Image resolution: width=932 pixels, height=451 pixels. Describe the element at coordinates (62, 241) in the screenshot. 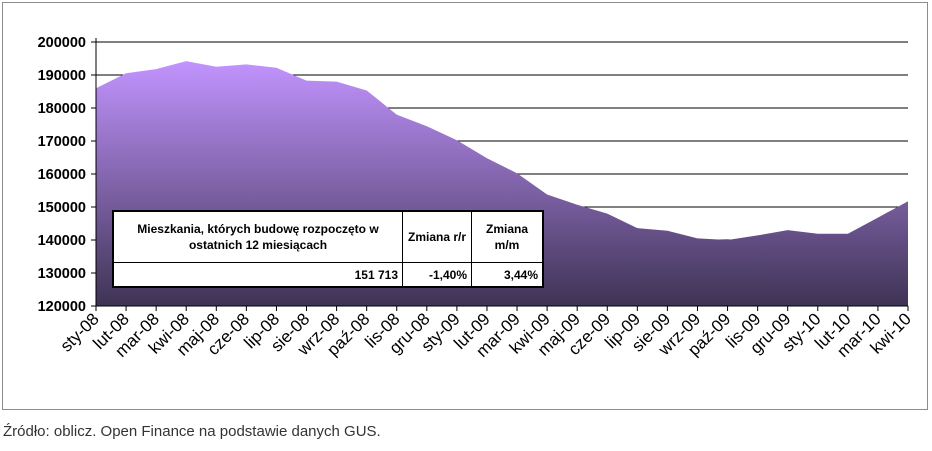

I see `y-tick-label: 140000` at that location.